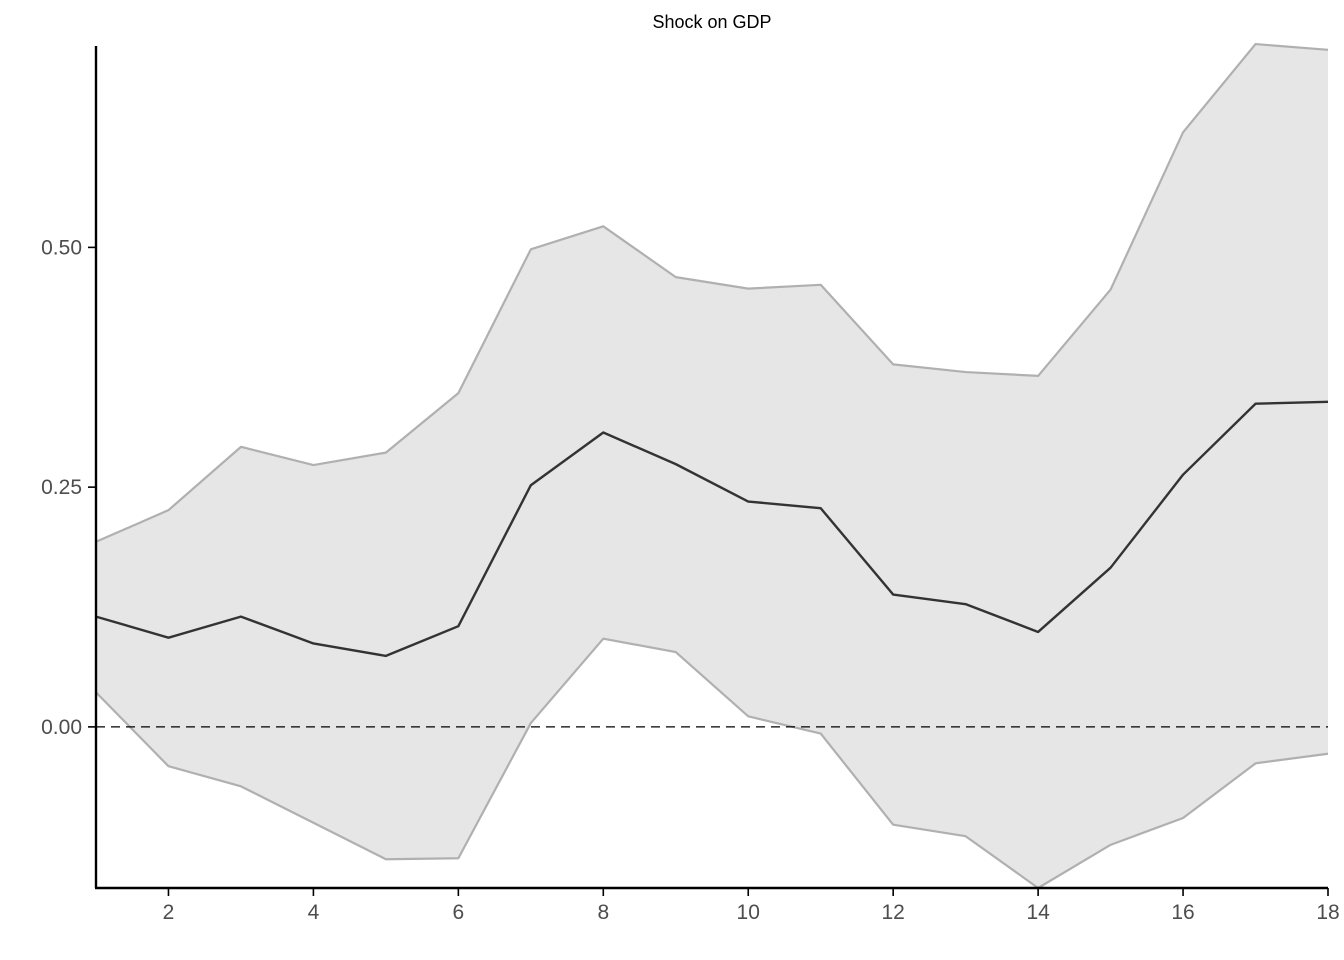 This screenshot has width=1344, height=960. I want to click on y-tick-label: 0.50, so click(61, 247).